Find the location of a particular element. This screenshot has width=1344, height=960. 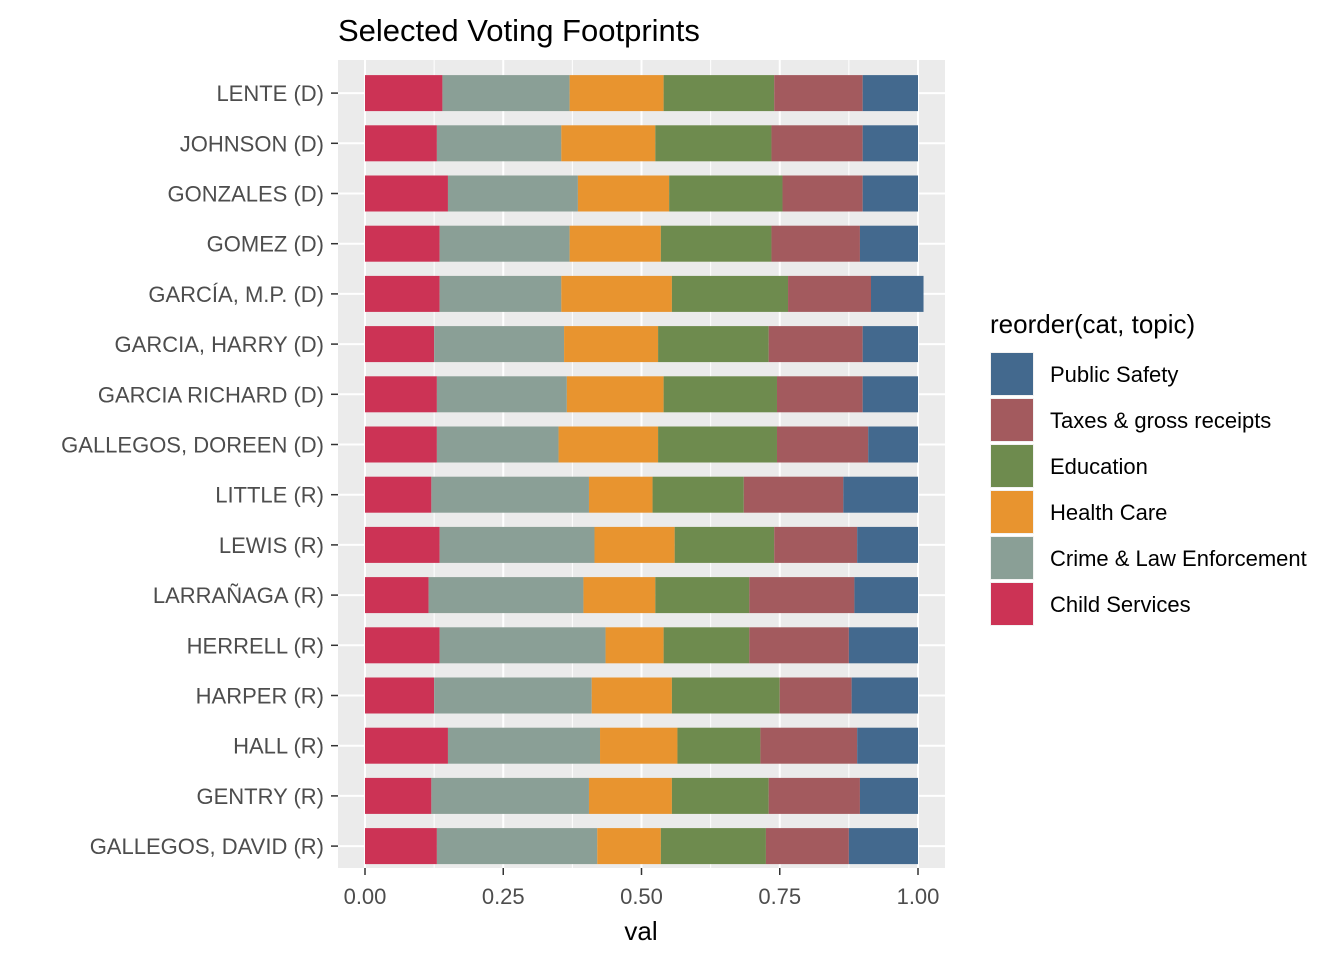

x-tick-label: 0.00 is located at coordinates (365, 896).